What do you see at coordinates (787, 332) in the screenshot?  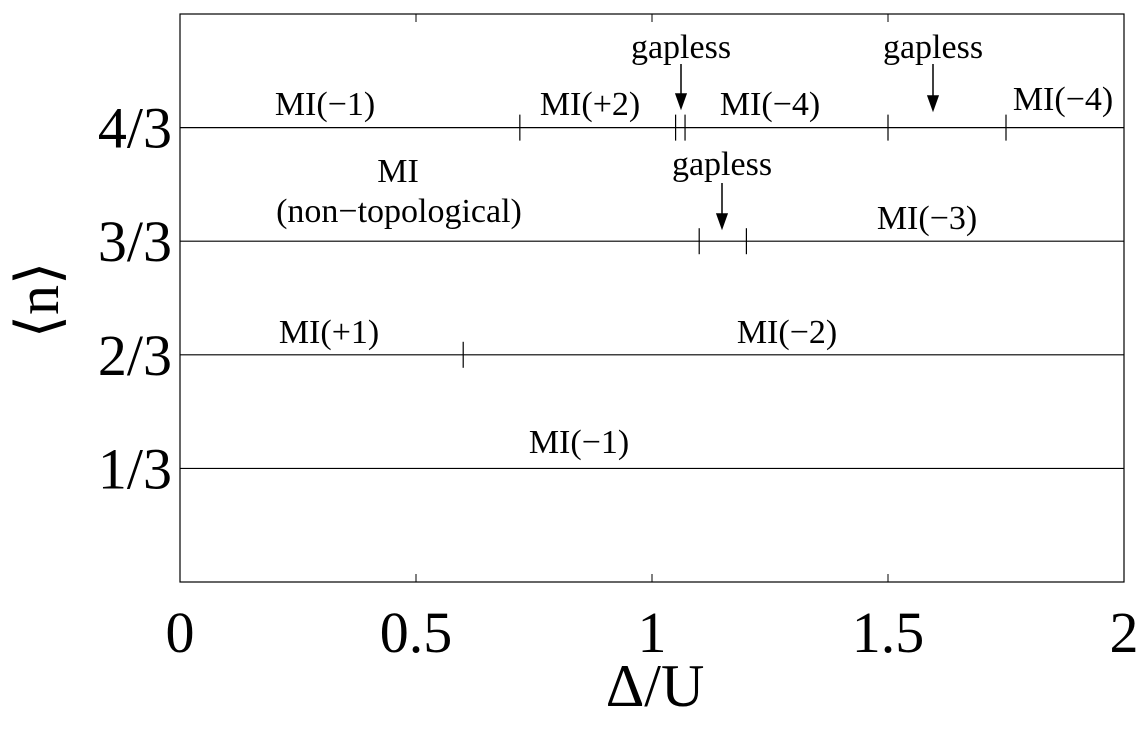 I see `annotation: MI(−2)` at bounding box center [787, 332].